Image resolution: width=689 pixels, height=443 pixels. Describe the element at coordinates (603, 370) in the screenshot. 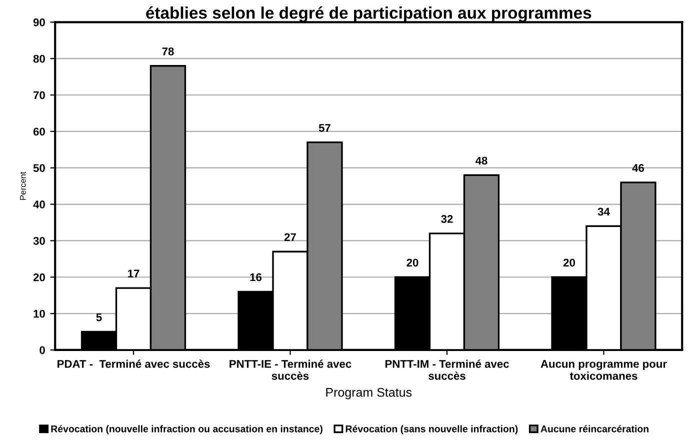

I see `x-tick-label: Aucun programme pour toxicomanes` at that location.